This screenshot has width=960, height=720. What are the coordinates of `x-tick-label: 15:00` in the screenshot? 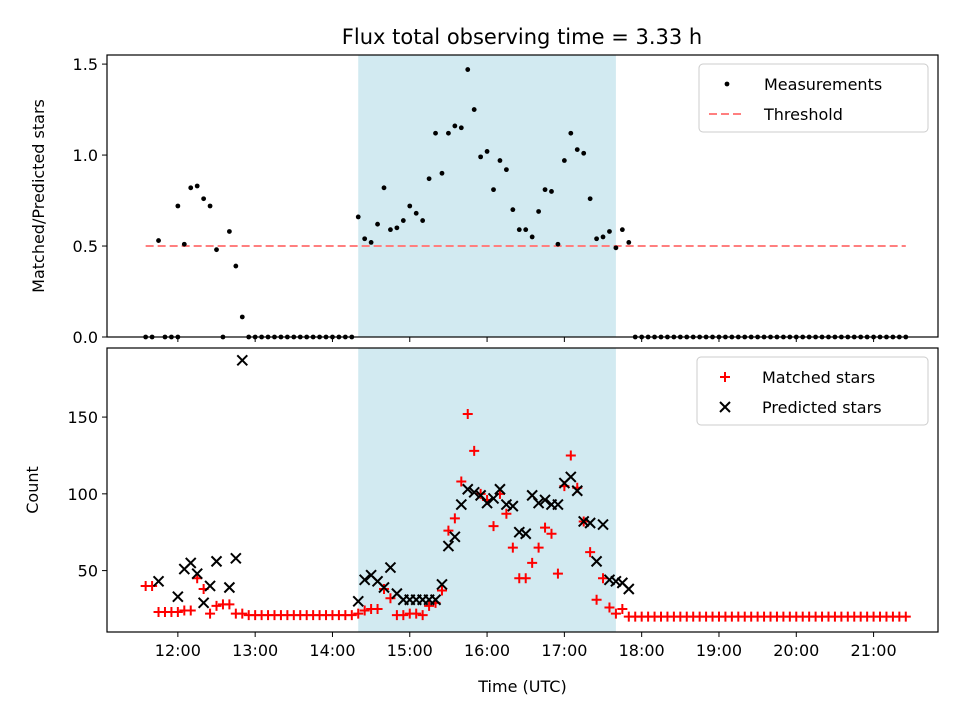 It's located at (410, 650).